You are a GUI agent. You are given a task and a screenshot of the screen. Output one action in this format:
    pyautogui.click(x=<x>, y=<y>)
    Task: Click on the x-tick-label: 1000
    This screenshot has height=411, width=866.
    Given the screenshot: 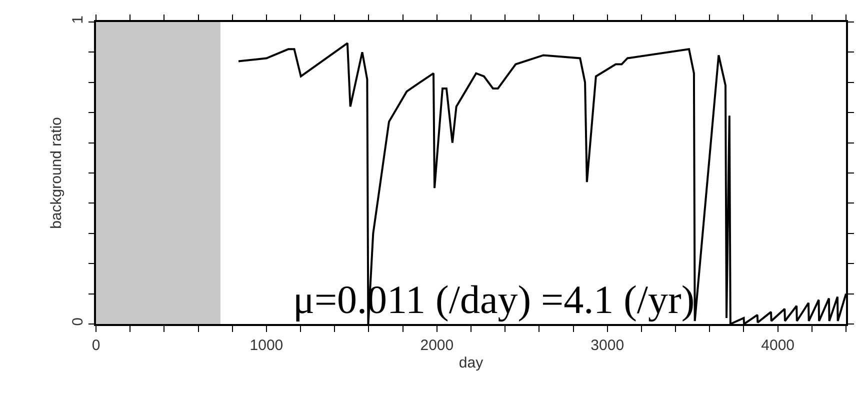 What is the action you would take?
    pyautogui.click(x=267, y=345)
    